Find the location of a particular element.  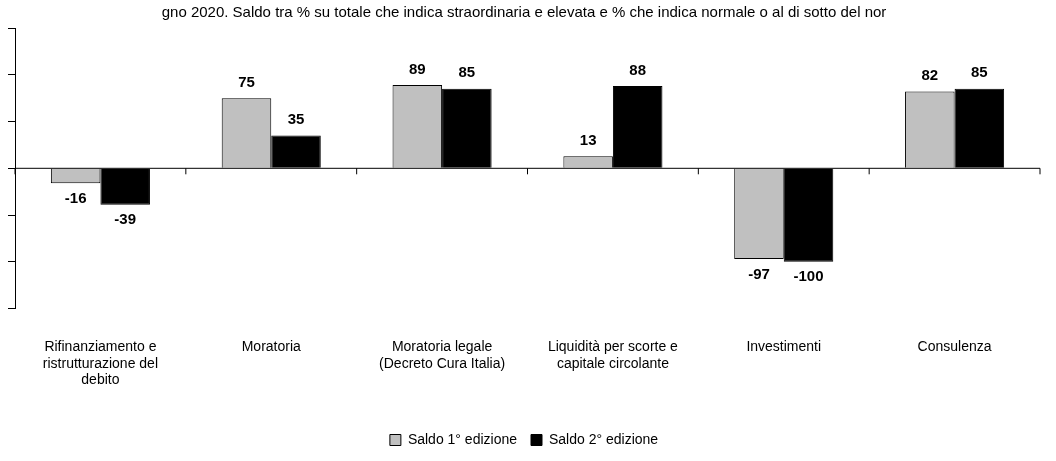

data-label: 88 is located at coordinates (638, 69).